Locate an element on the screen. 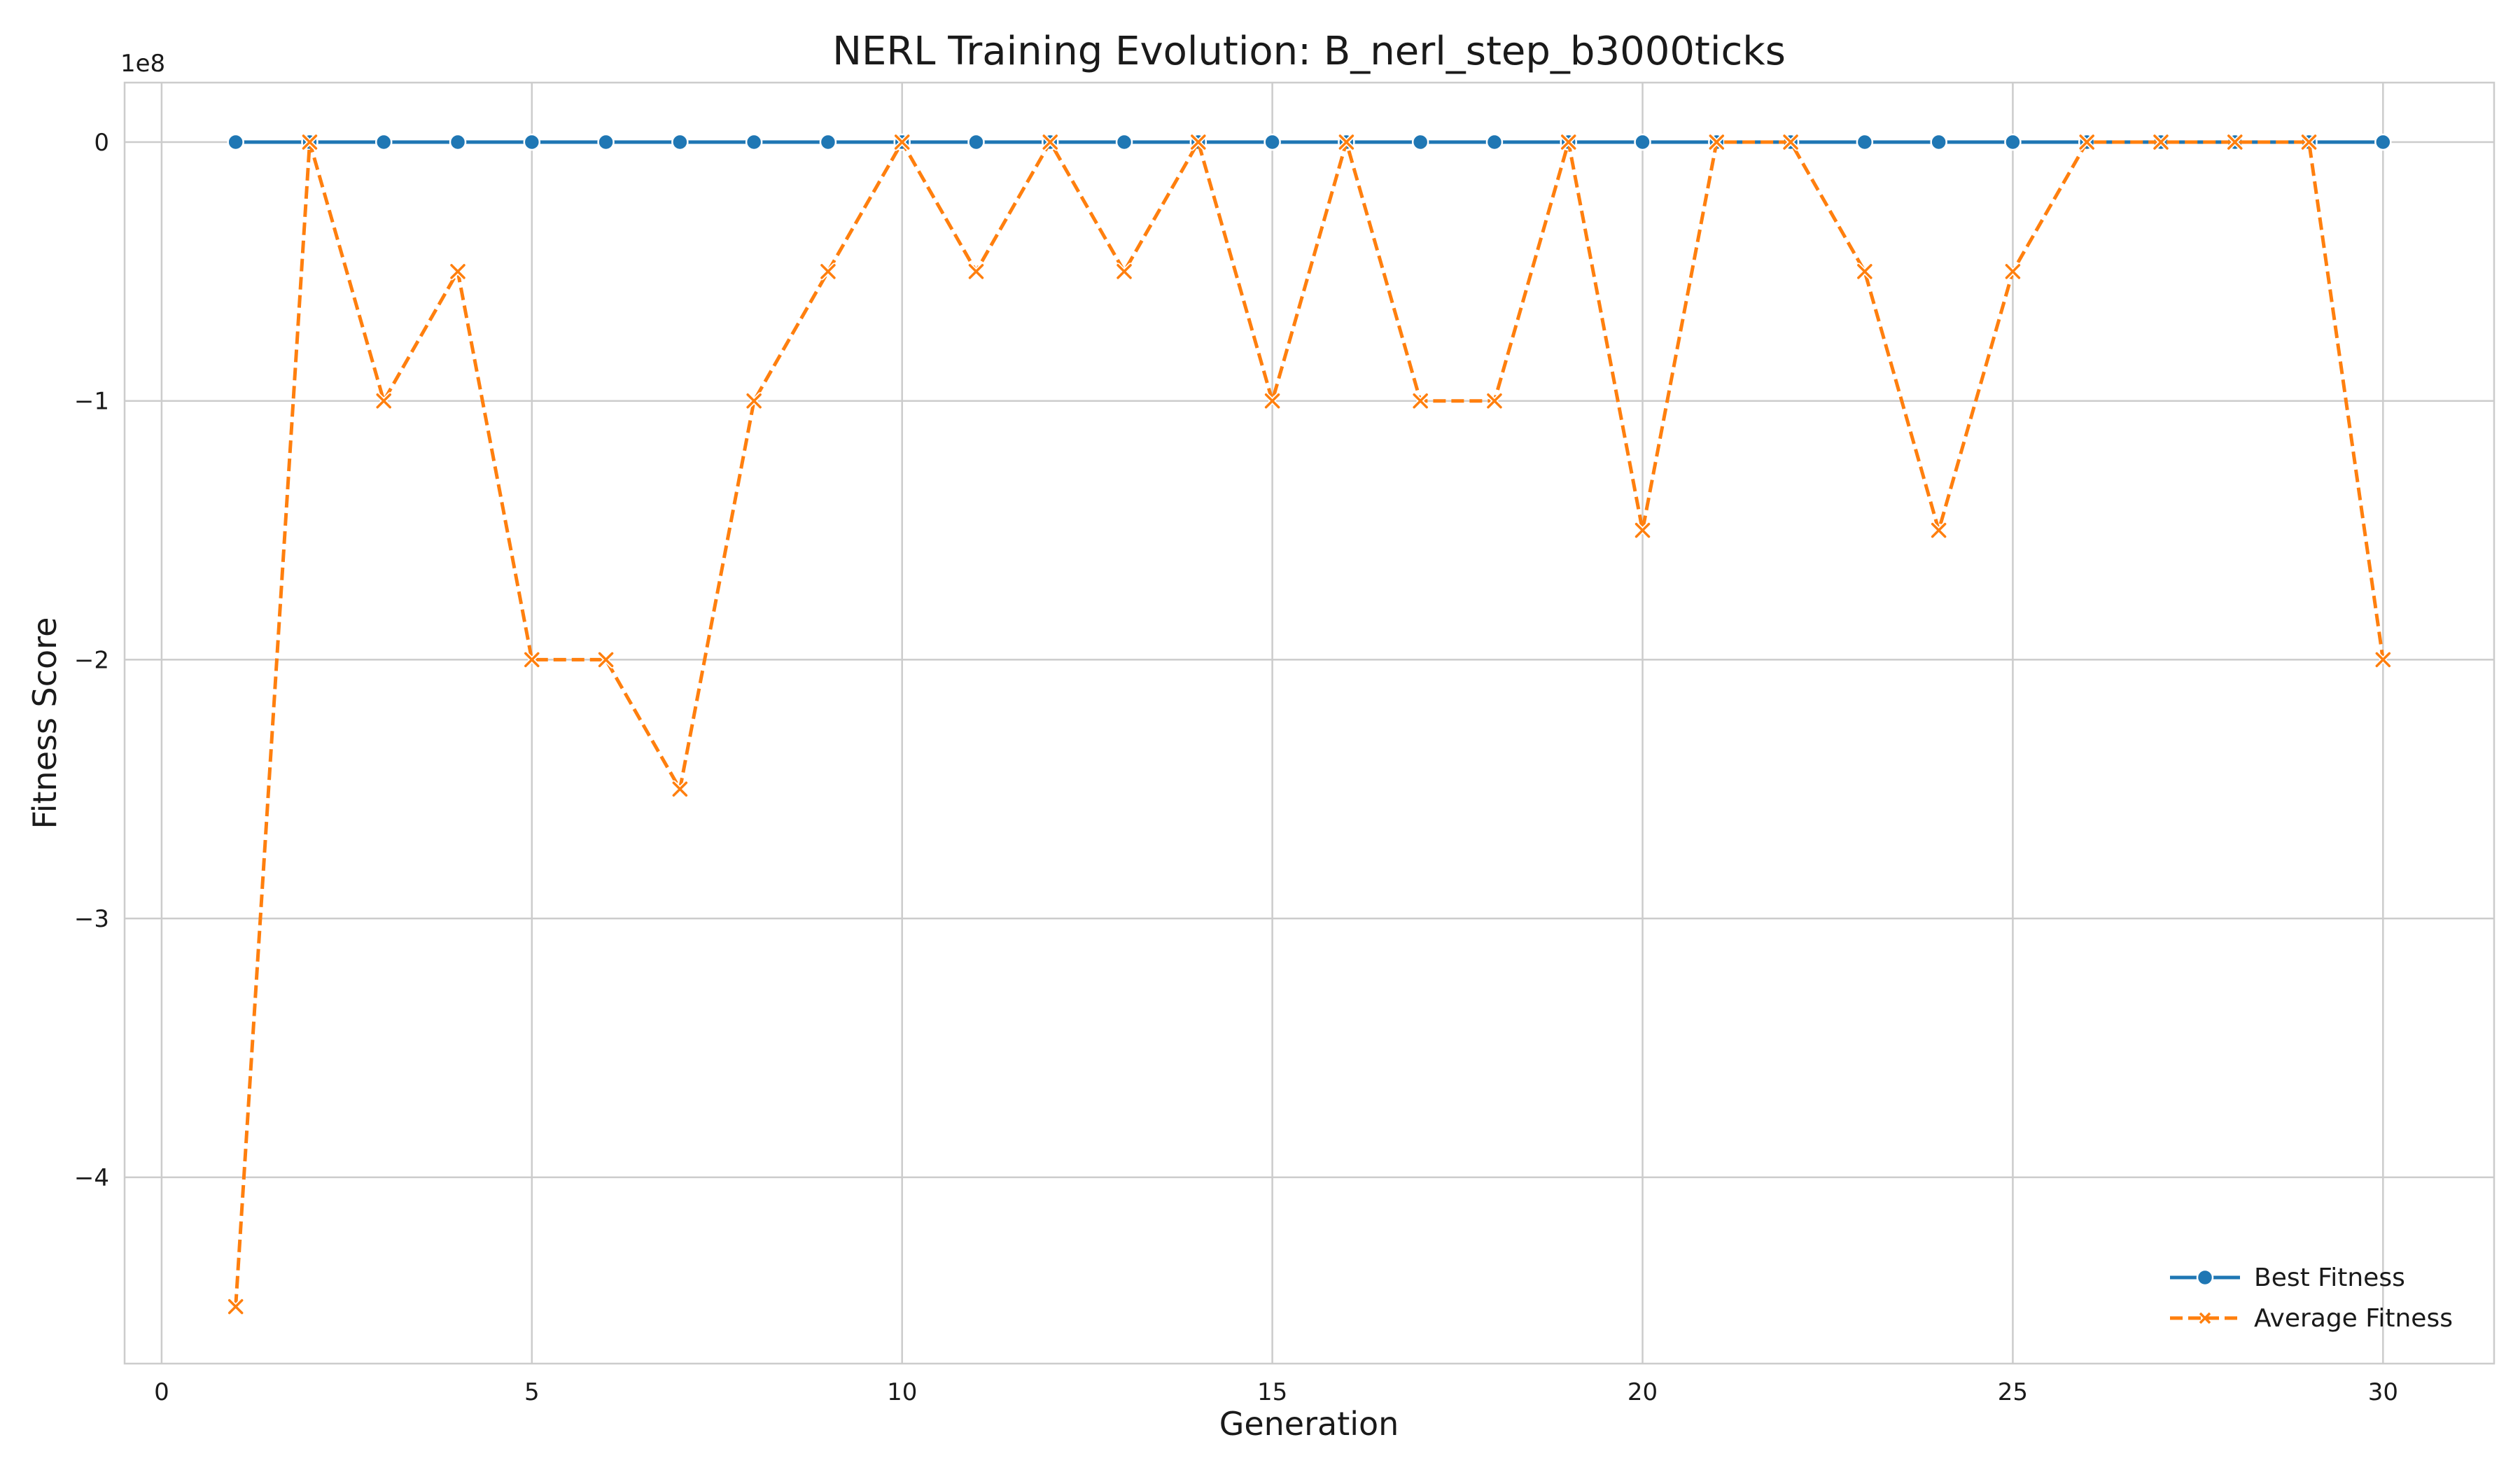 The width and height of the screenshot is (2520, 1470). best-fitness-series is located at coordinates (1309, 142).